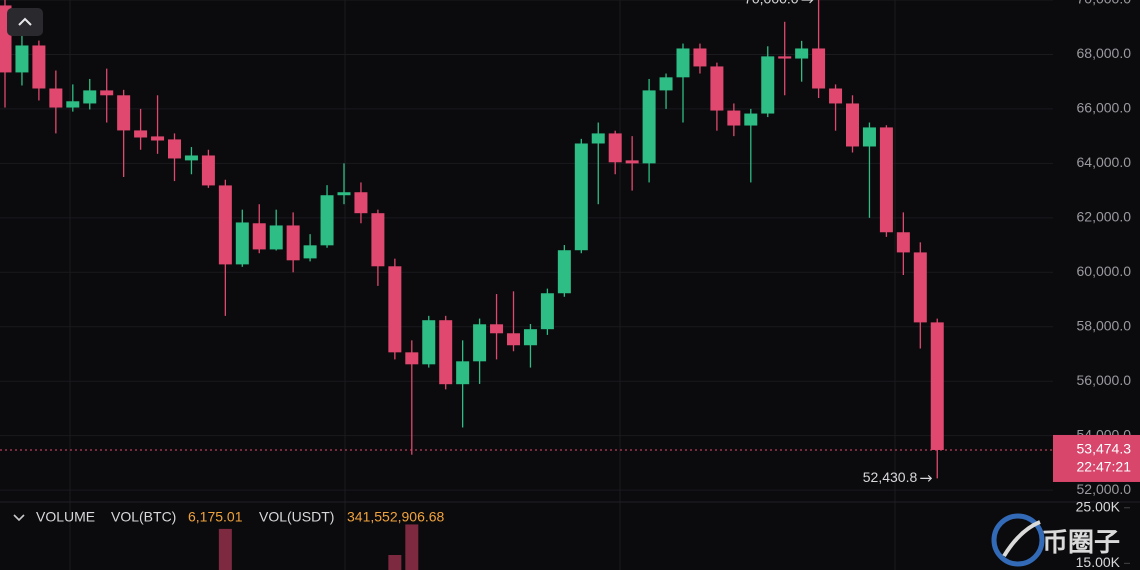  I want to click on volume-chevron, so click(19, 518).